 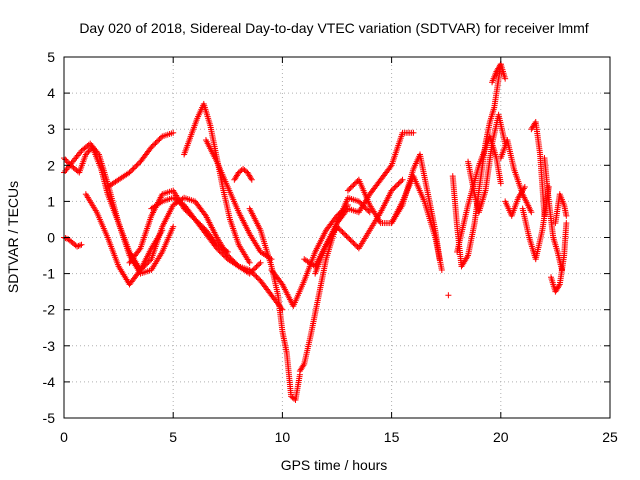 I want to click on y-tick-label: 1, so click(x=51, y=201).